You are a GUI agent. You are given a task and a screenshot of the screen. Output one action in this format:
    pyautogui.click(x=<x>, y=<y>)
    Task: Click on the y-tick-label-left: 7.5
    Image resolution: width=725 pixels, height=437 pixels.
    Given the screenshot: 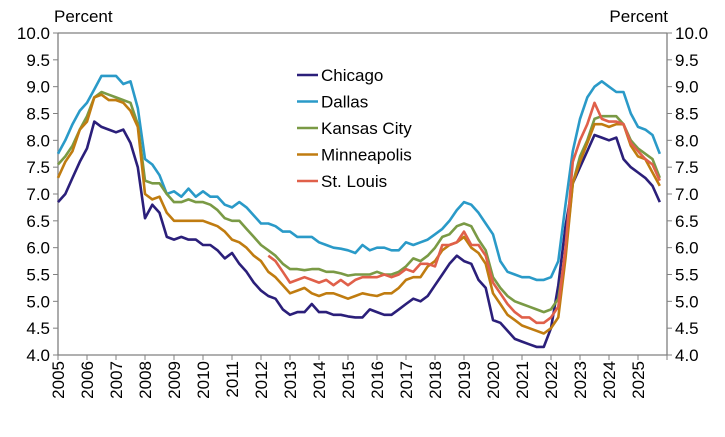 What is the action you would take?
    pyautogui.click(x=38, y=167)
    